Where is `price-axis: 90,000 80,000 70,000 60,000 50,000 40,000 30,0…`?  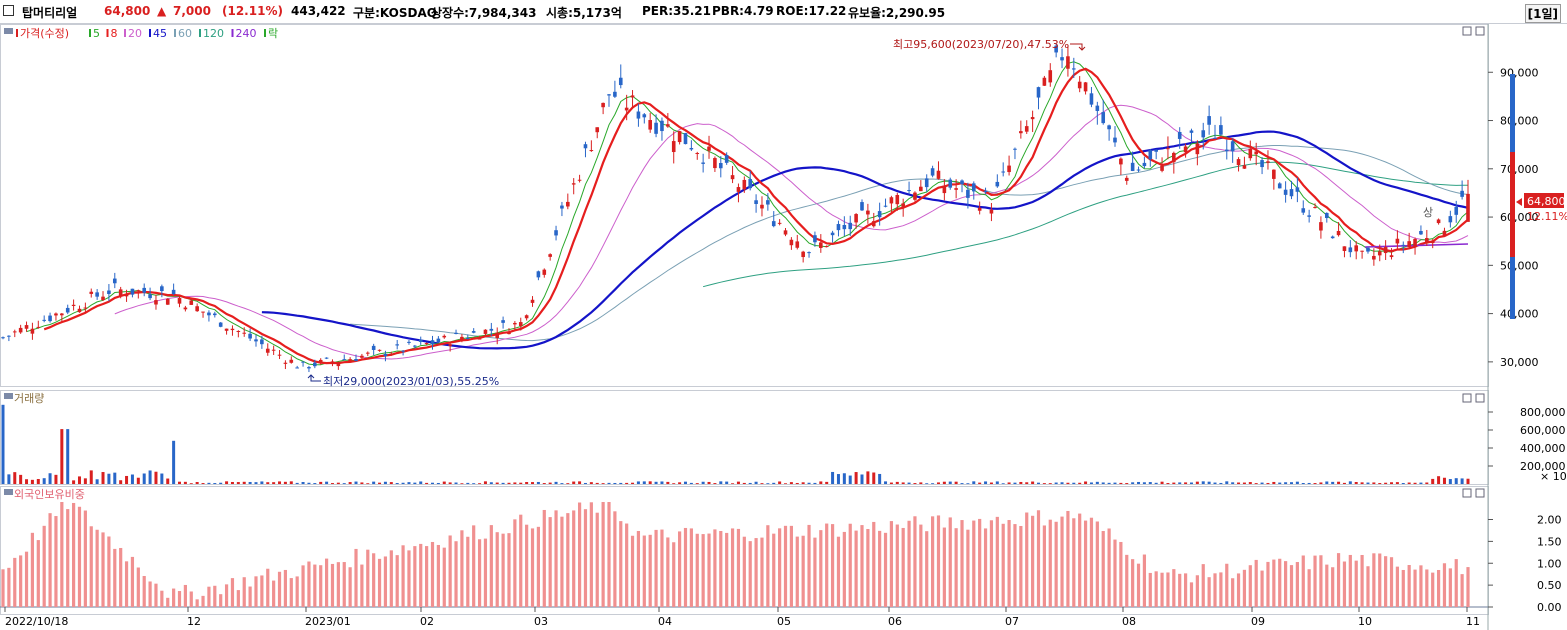 price-axis: 90,000 80,000 70,000 60,000 50,000 40,000 30,0… is located at coordinates (1513, 217).